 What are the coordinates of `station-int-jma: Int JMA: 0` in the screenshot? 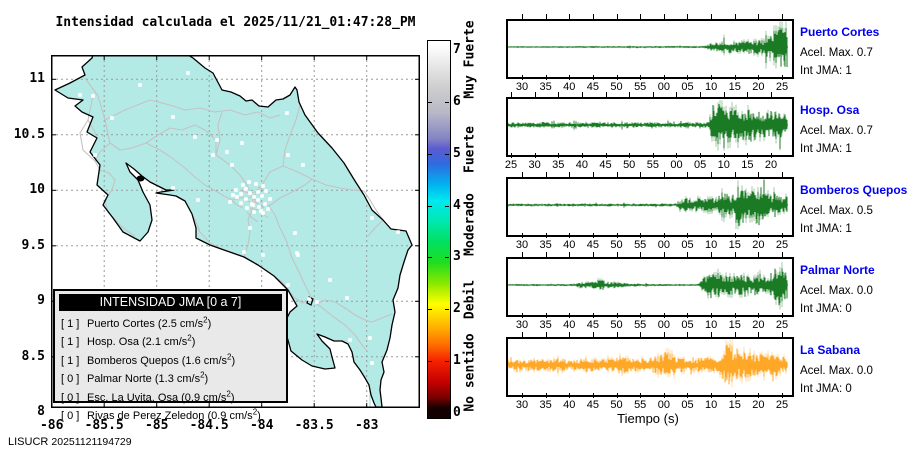 It's located at (826, 309).